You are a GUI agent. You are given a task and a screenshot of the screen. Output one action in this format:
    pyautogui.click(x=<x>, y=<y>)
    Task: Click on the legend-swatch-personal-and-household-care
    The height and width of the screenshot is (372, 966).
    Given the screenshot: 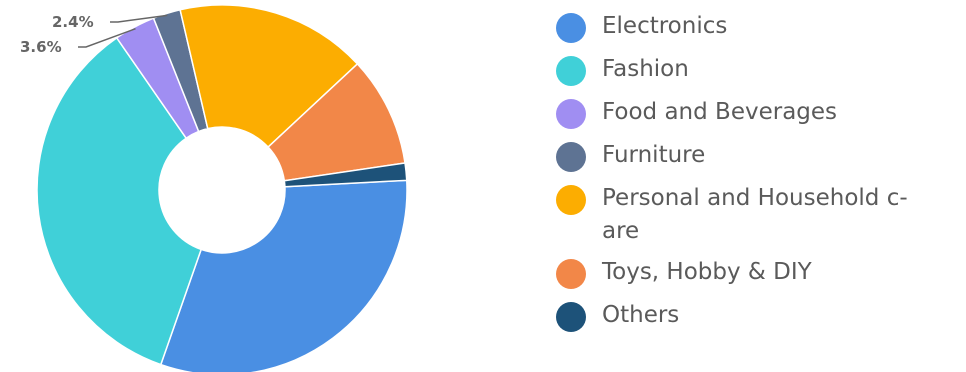 What is the action you would take?
    pyautogui.click(x=571, y=200)
    